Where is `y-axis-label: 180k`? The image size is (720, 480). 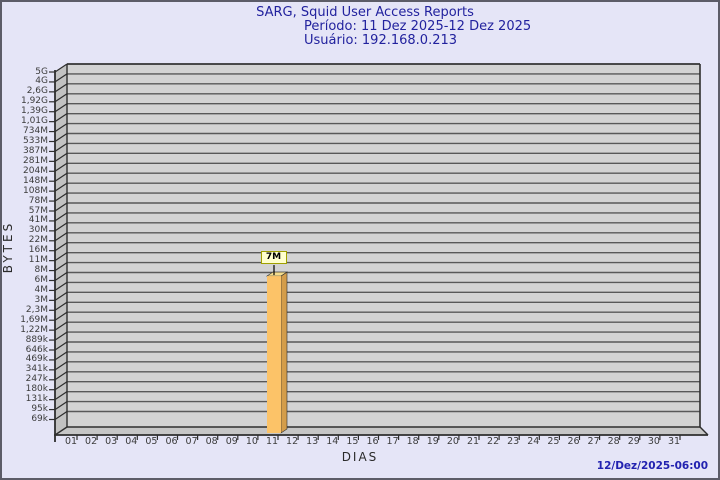
y-axis-label: 180k is located at coordinates (36, 389).